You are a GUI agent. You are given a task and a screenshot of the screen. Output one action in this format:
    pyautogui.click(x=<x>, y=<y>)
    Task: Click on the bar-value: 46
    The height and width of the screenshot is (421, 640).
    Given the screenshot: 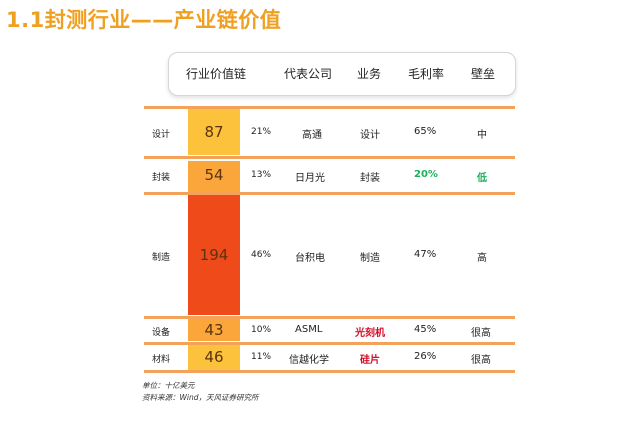 What is the action you would take?
    pyautogui.click(x=214, y=357)
    